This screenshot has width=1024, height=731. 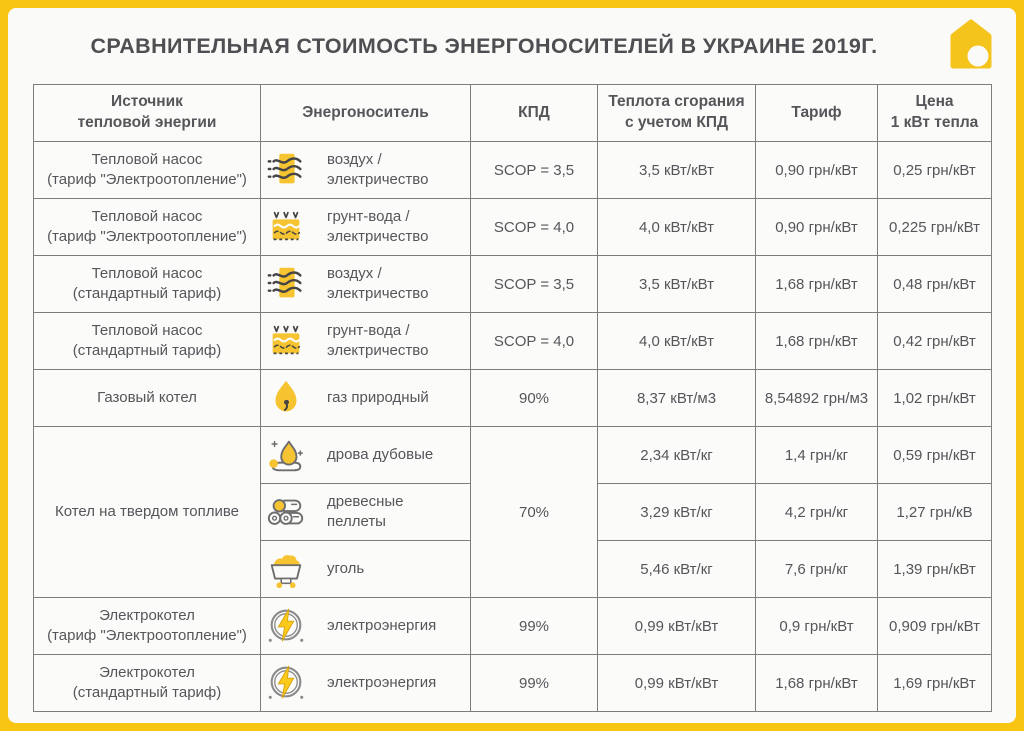 What do you see at coordinates (676, 113) in the screenshot?
I see `header-heat: Теплота сгорания с учетом КПД` at bounding box center [676, 113].